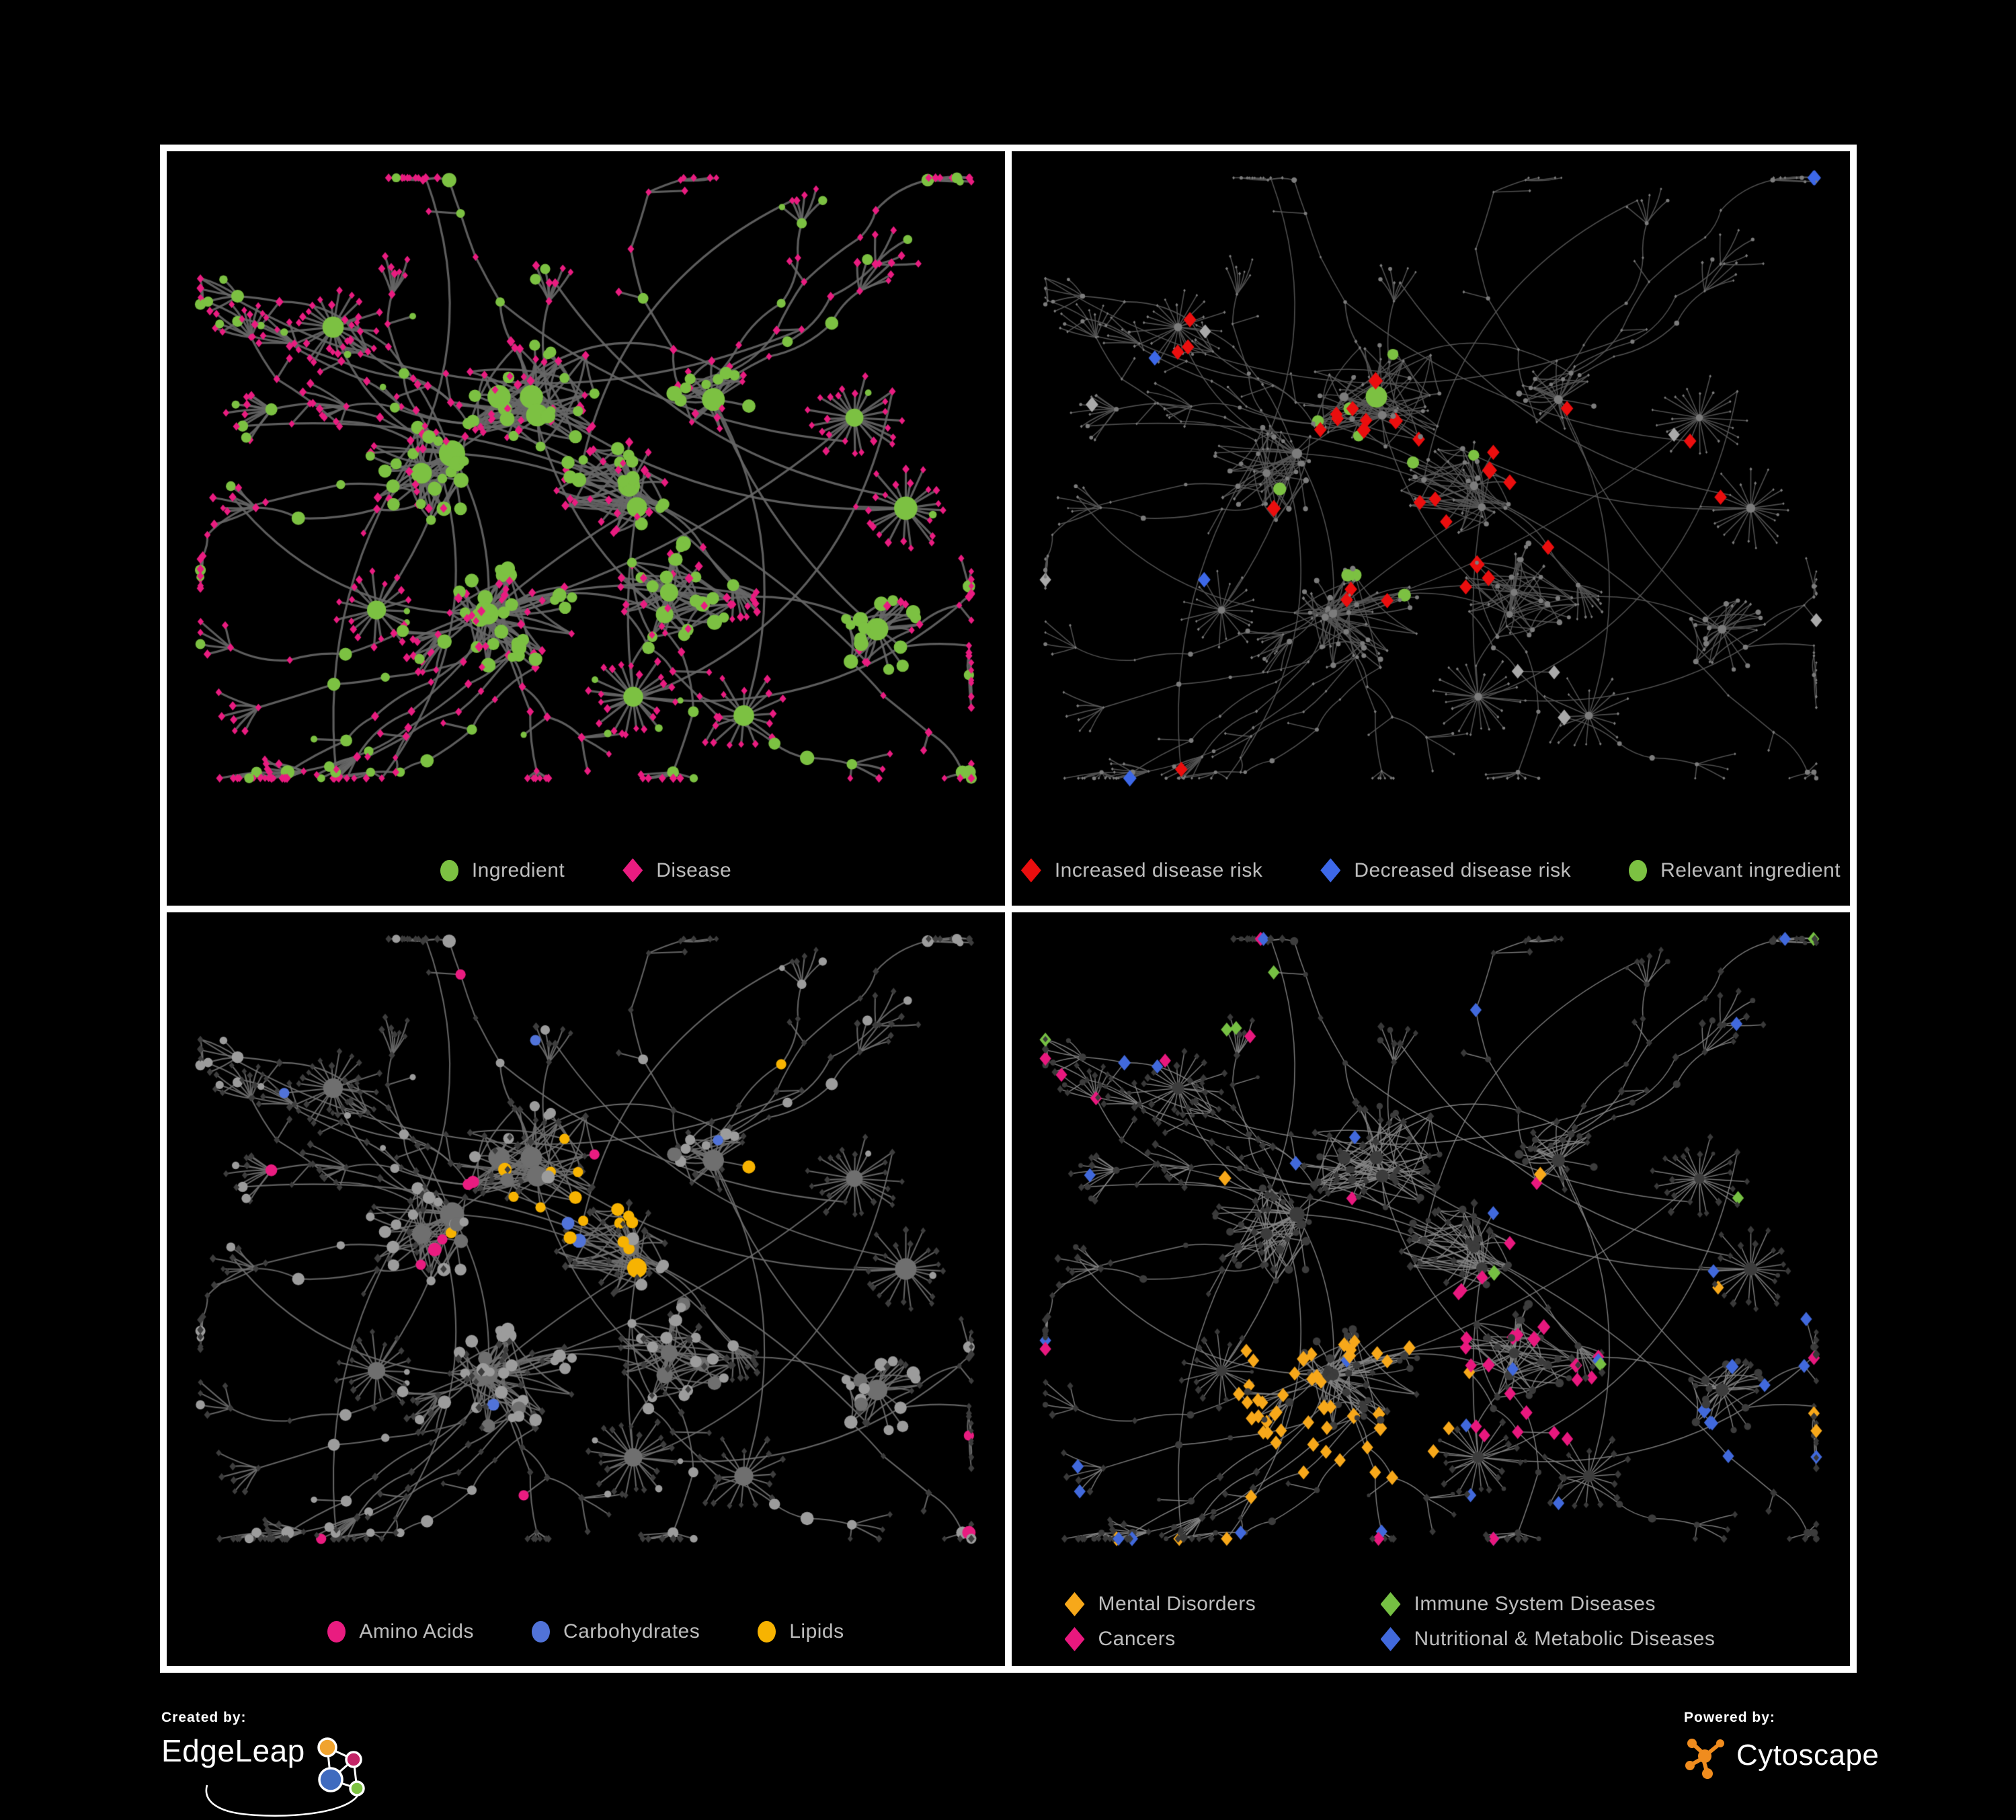 The image size is (2016, 1820). I want to click on created-by-label: Created by:, so click(204, 1717).